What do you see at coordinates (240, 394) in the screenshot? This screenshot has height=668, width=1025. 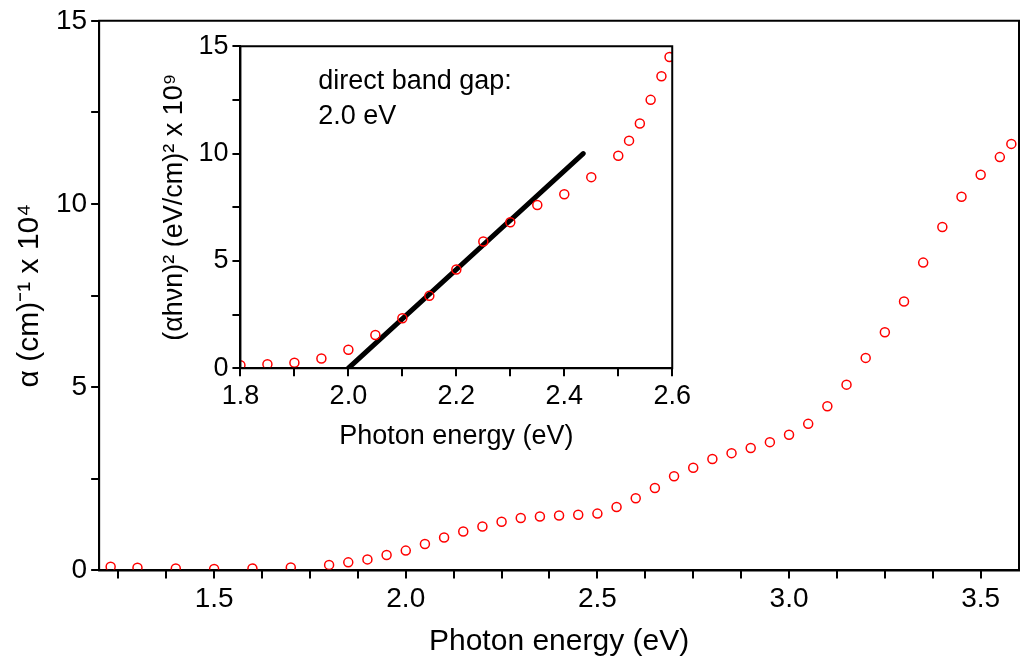 I see `x-tick-label: 1.8` at bounding box center [240, 394].